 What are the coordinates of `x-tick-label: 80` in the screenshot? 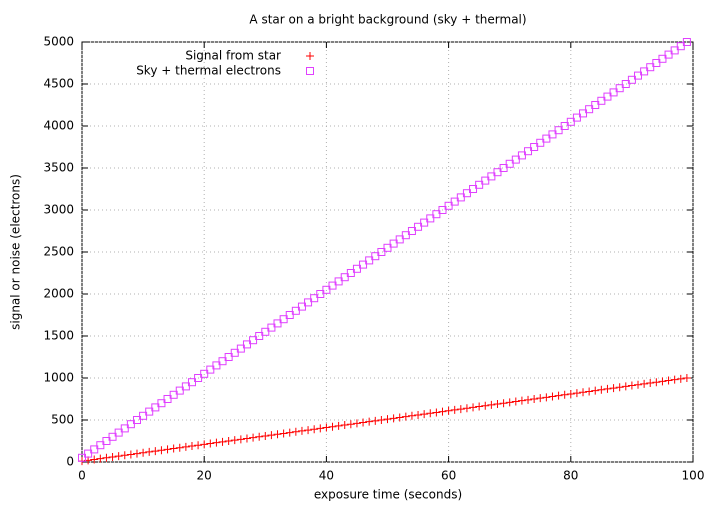 It's located at (570, 476).